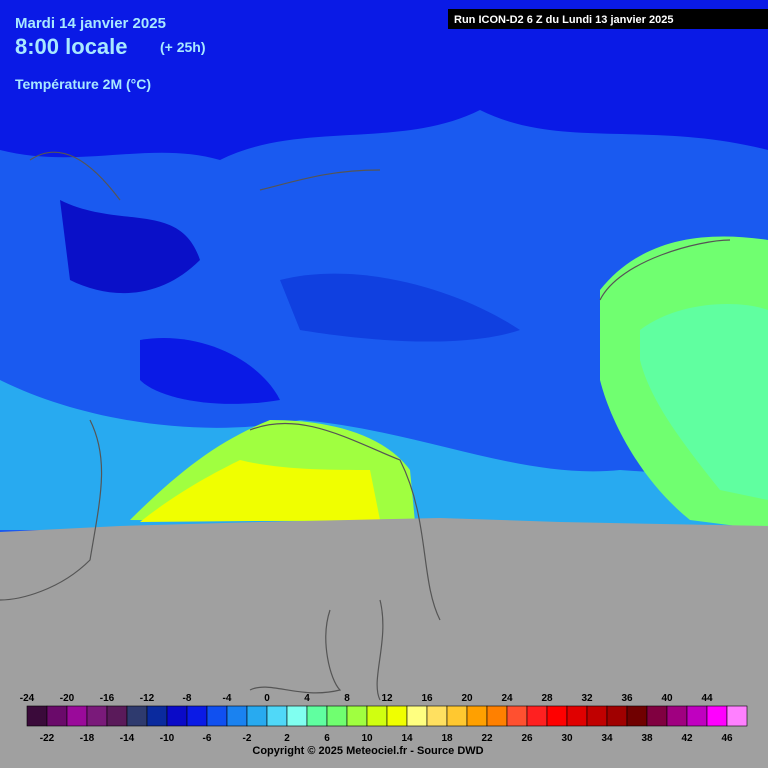  I want to click on legend-label: -18, so click(87, 738).